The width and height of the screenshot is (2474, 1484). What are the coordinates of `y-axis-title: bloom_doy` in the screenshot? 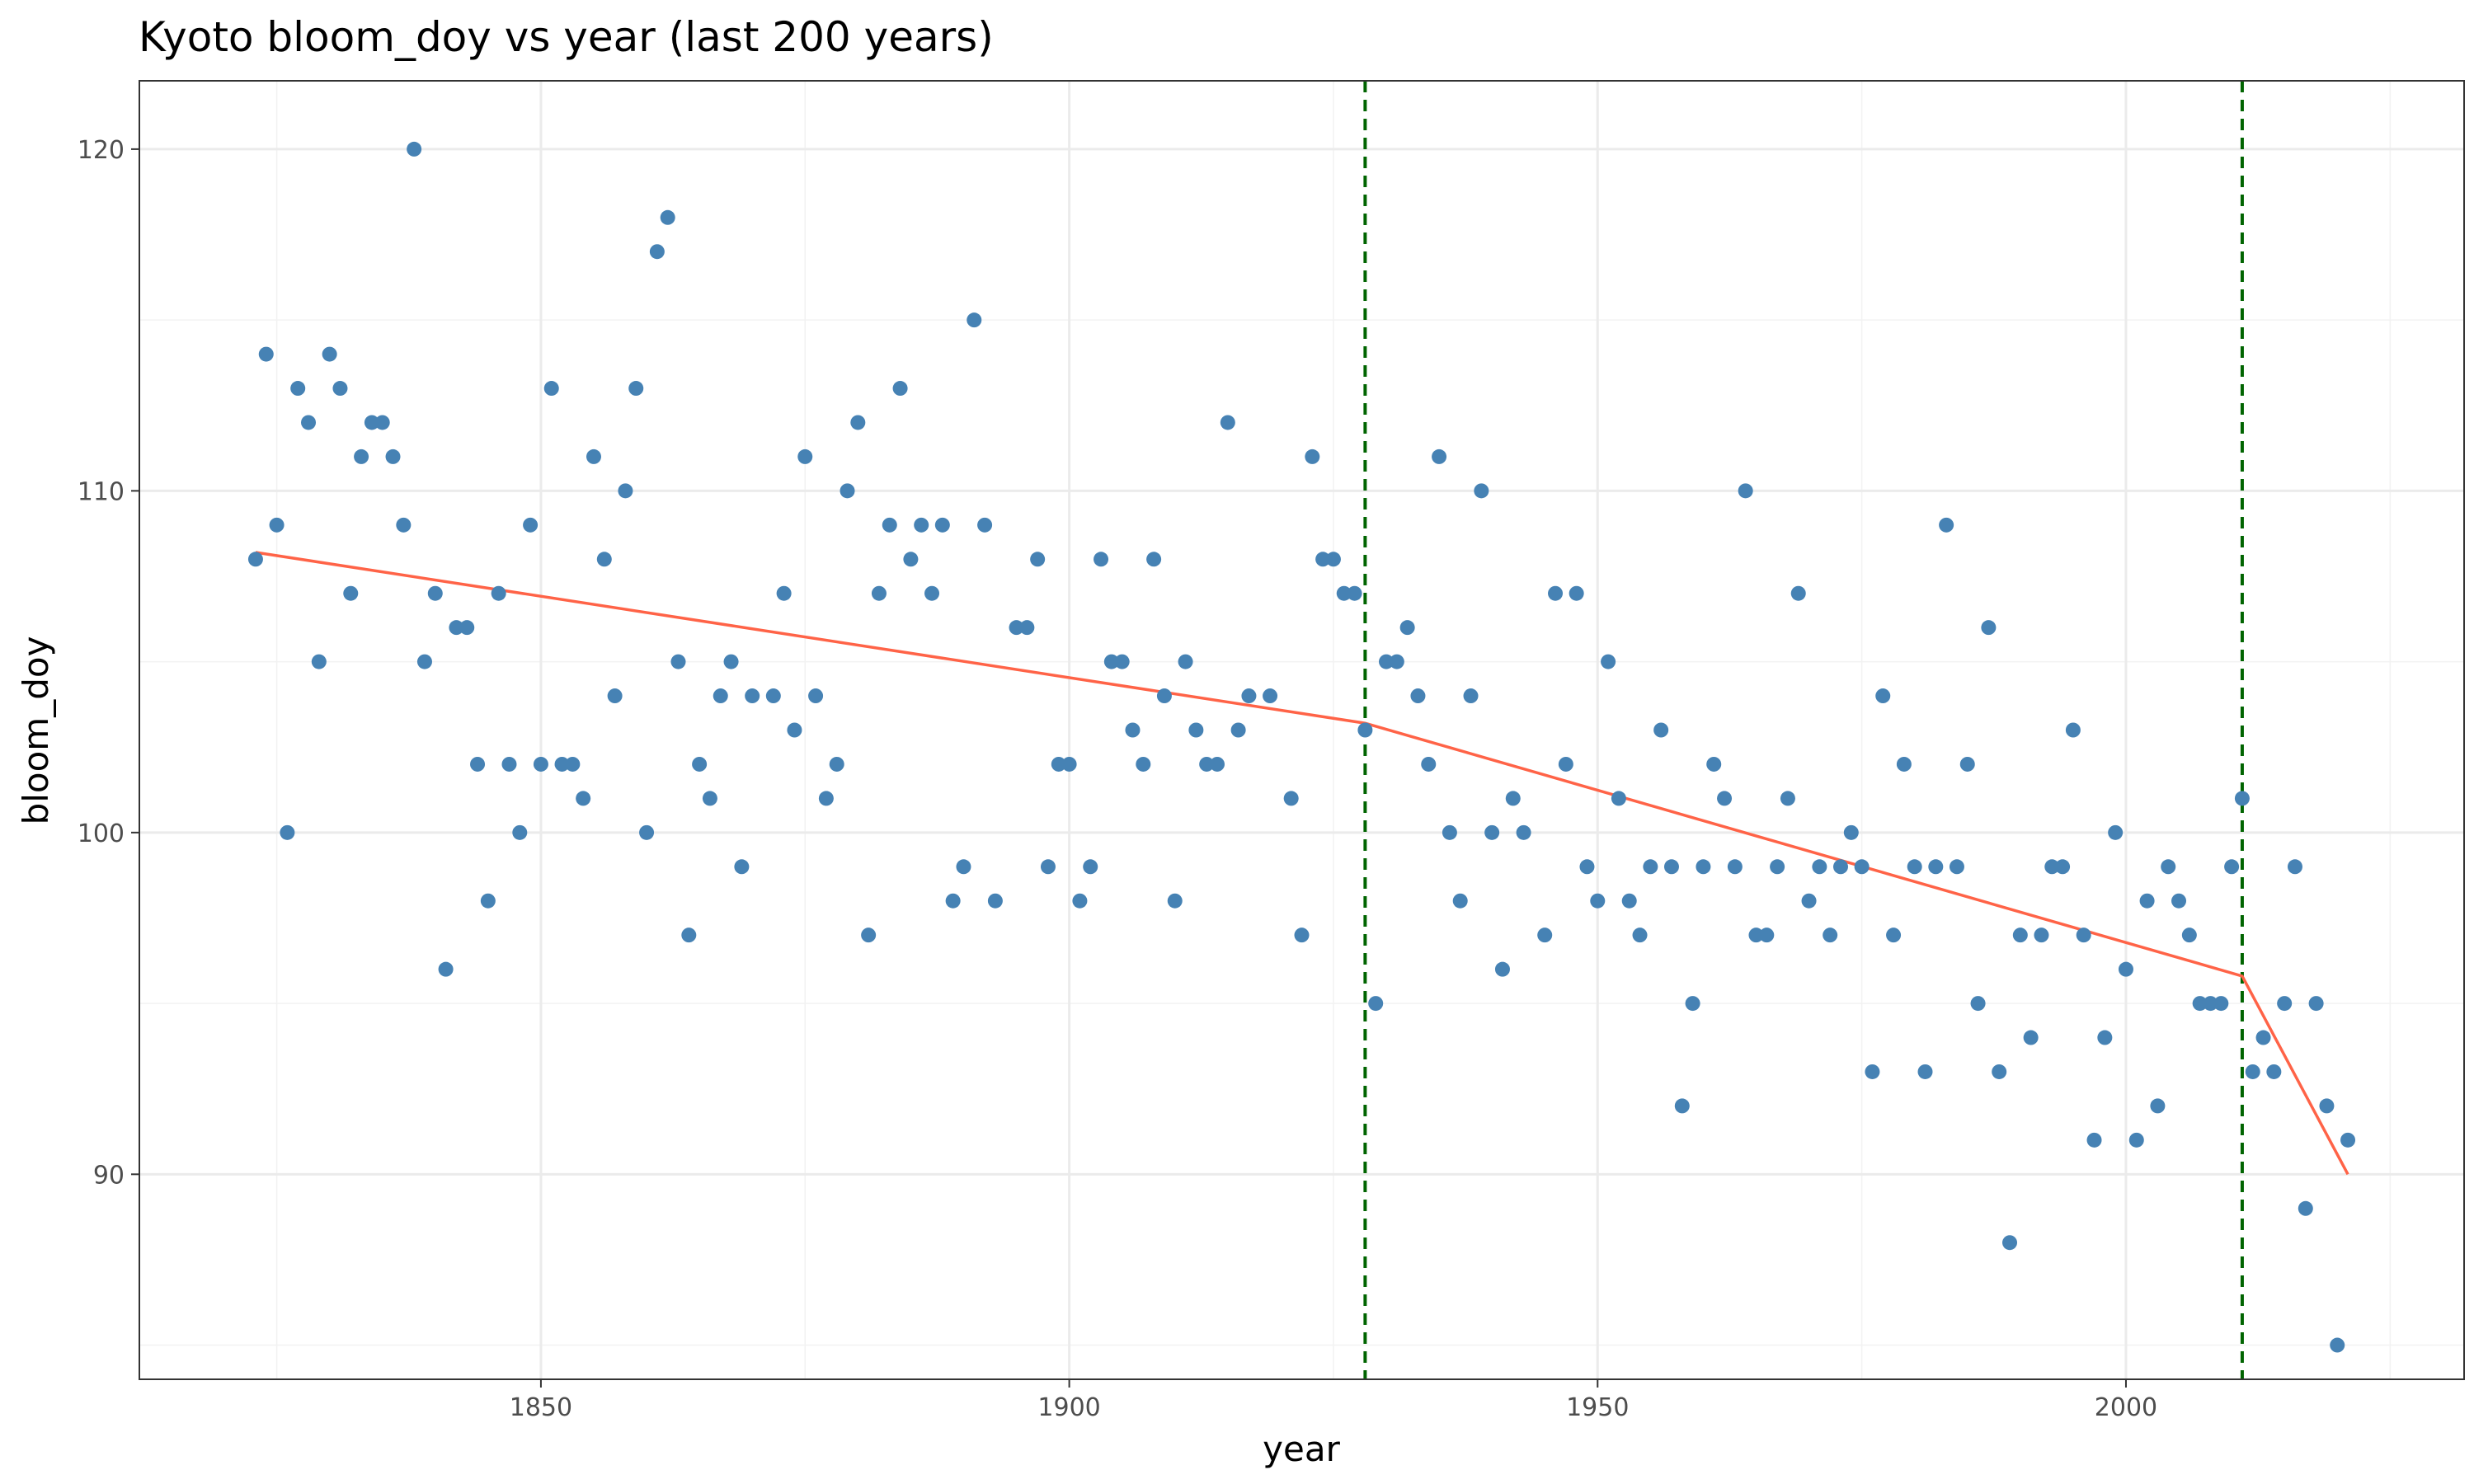 It's located at (36, 730).